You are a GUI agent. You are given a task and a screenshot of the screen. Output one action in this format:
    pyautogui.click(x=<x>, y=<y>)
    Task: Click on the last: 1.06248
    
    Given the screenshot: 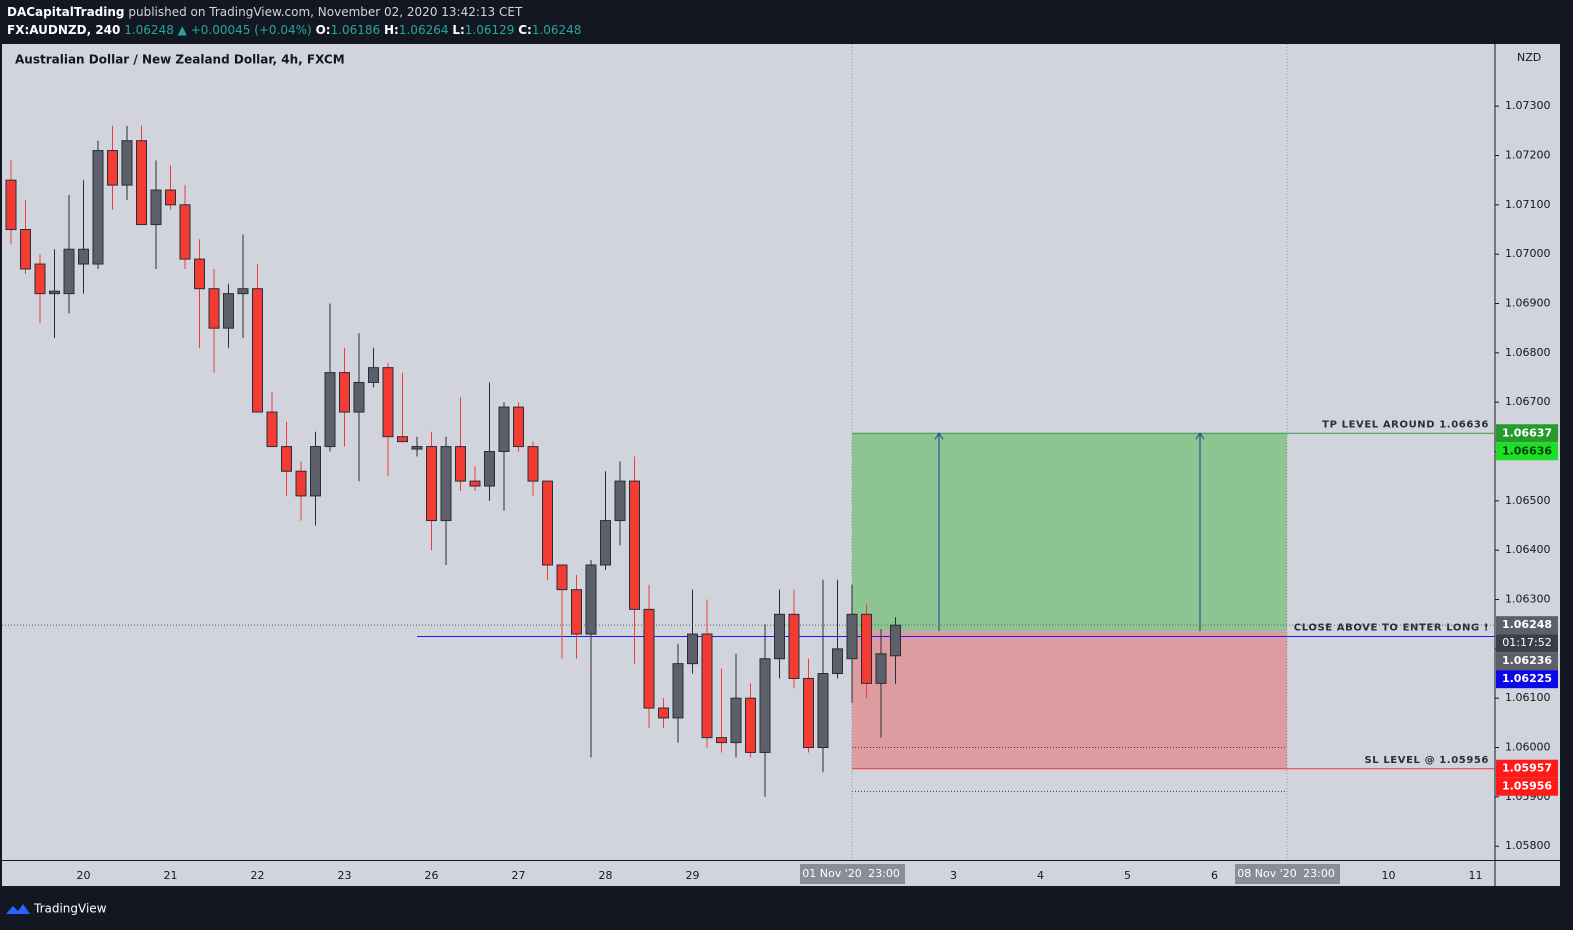 What is the action you would take?
    pyautogui.click(x=149, y=30)
    